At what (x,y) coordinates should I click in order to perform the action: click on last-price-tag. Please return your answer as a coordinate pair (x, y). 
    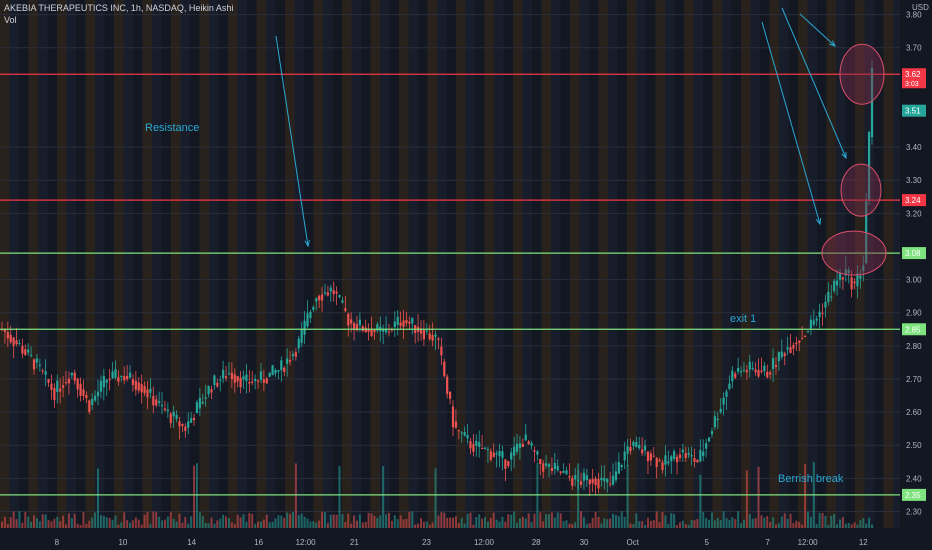
    Looking at the image, I should click on (914, 110).